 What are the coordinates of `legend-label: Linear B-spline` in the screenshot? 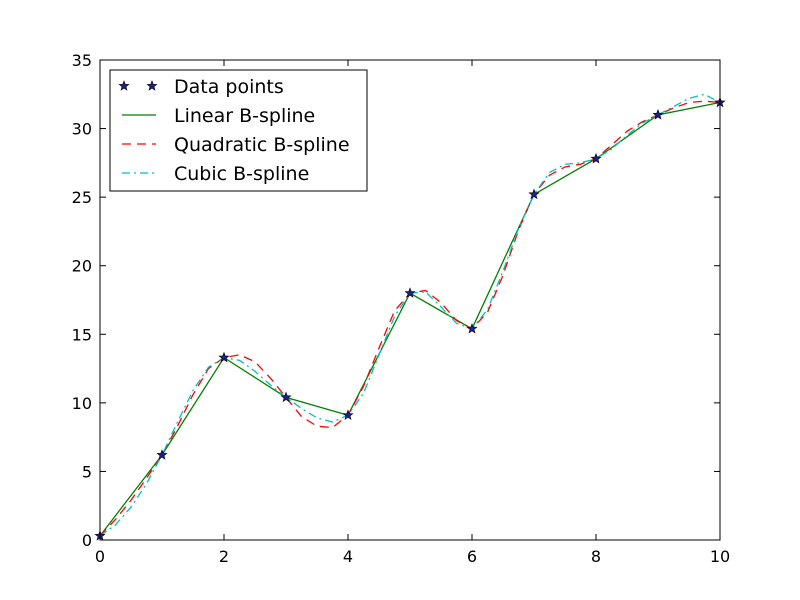 It's located at (244, 116).